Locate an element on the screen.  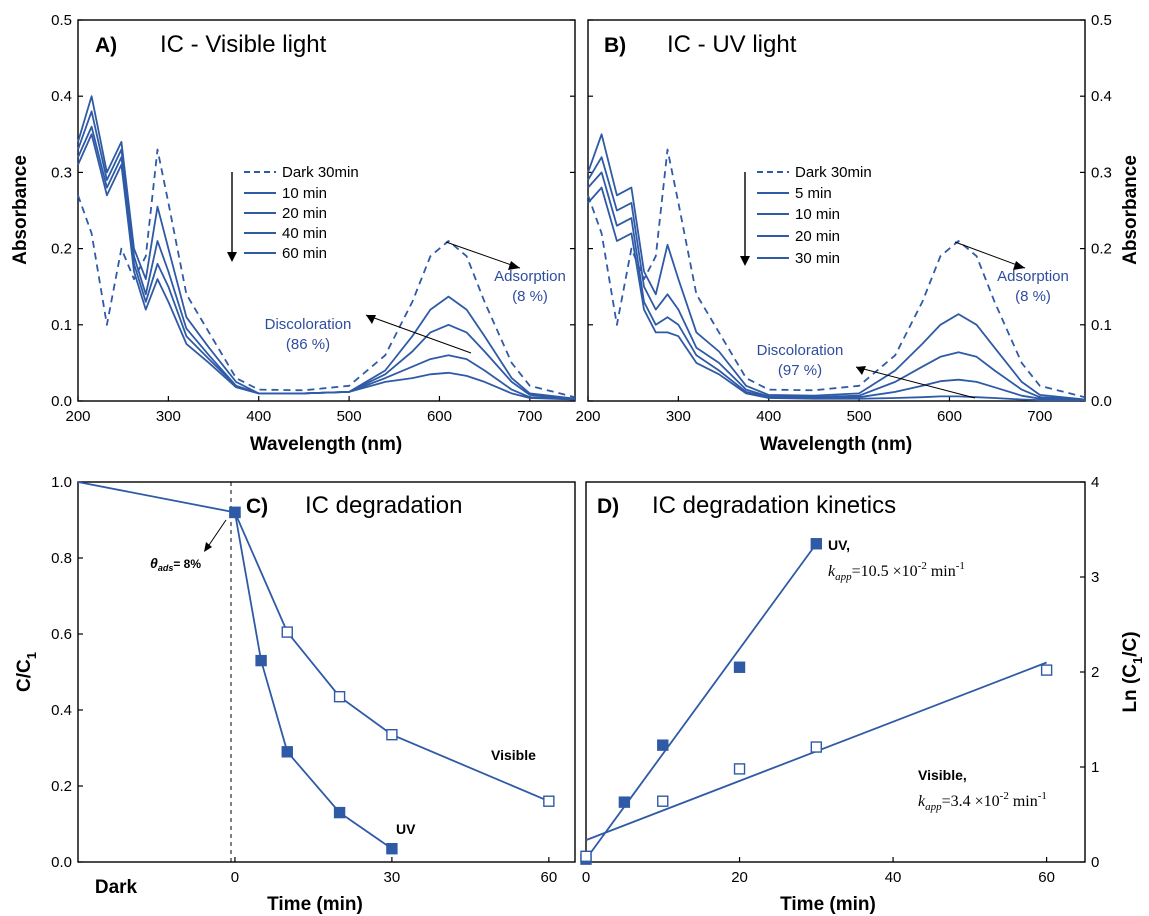
x-tick-label: 200 is located at coordinates (587, 416).